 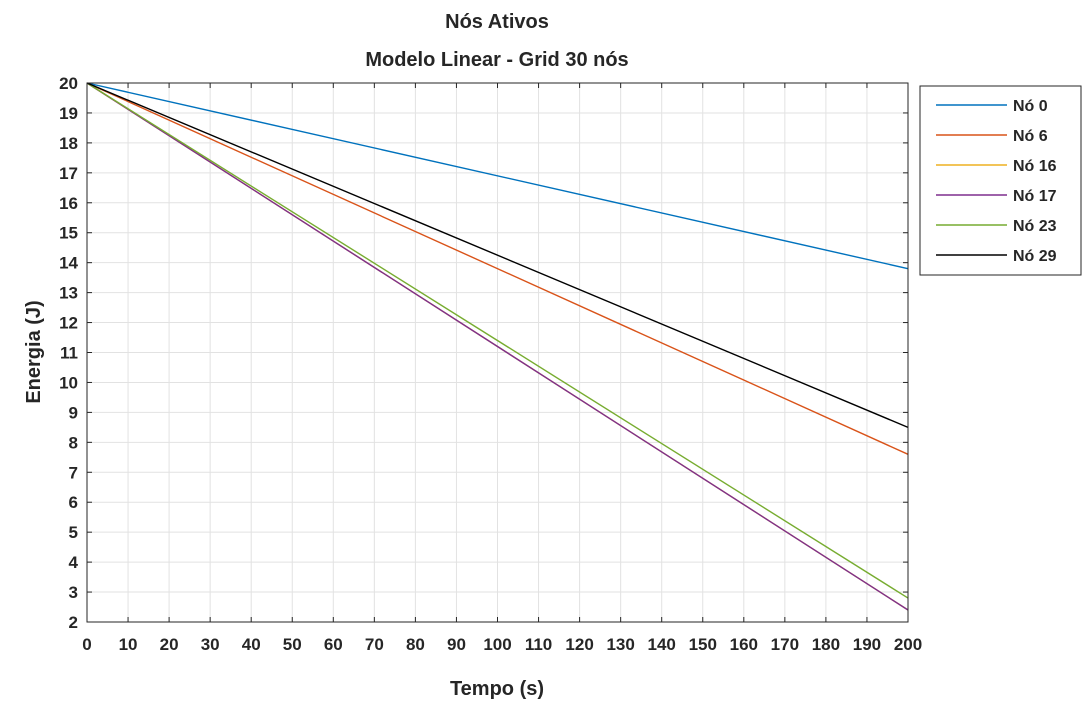 What do you see at coordinates (73, 412) in the screenshot?
I see `y-tick-label: 9` at bounding box center [73, 412].